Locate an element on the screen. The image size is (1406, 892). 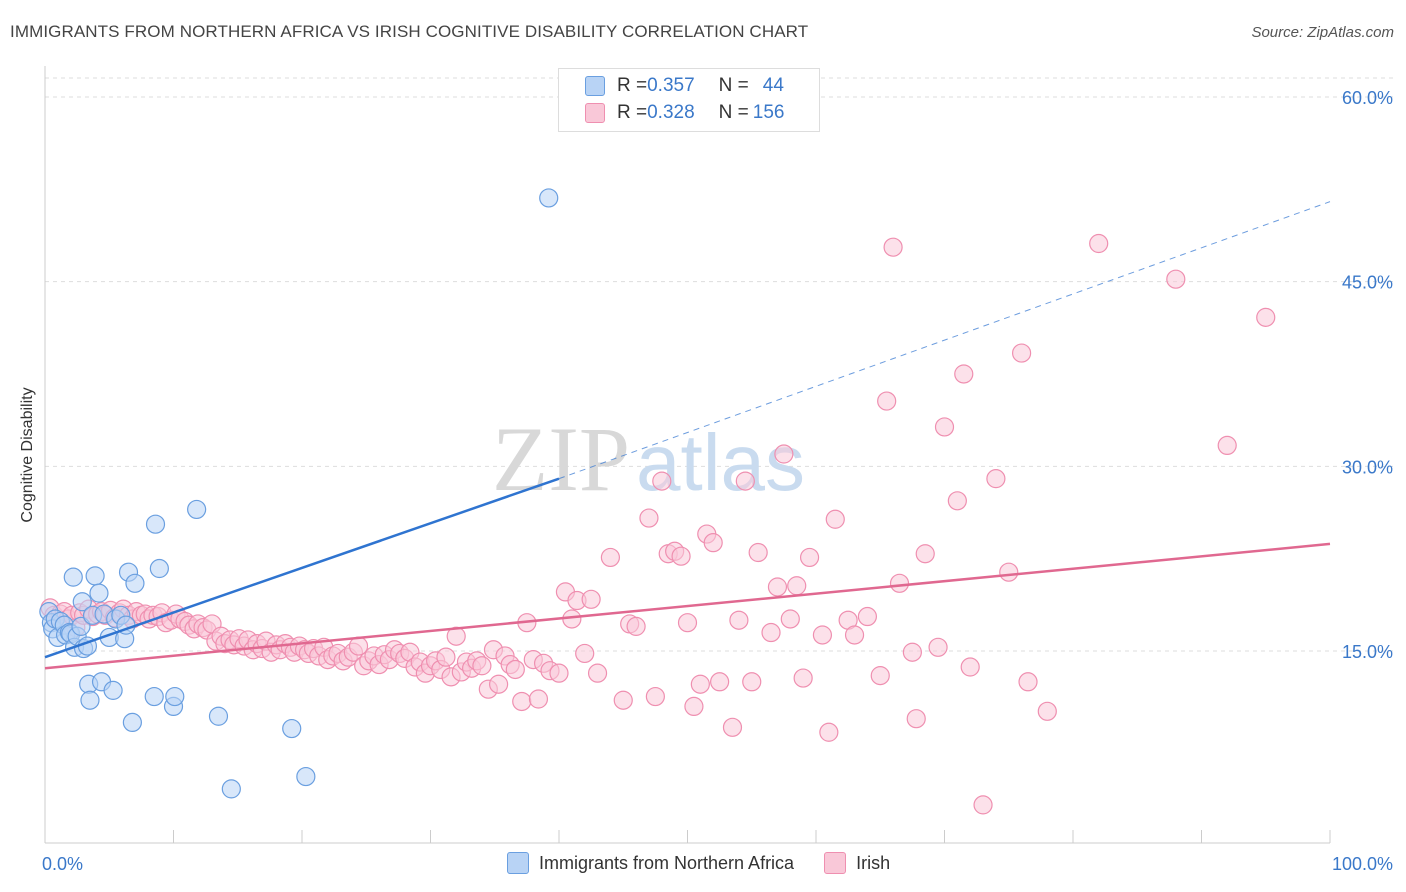
irish-trend-line is located at coordinates (687, 606).